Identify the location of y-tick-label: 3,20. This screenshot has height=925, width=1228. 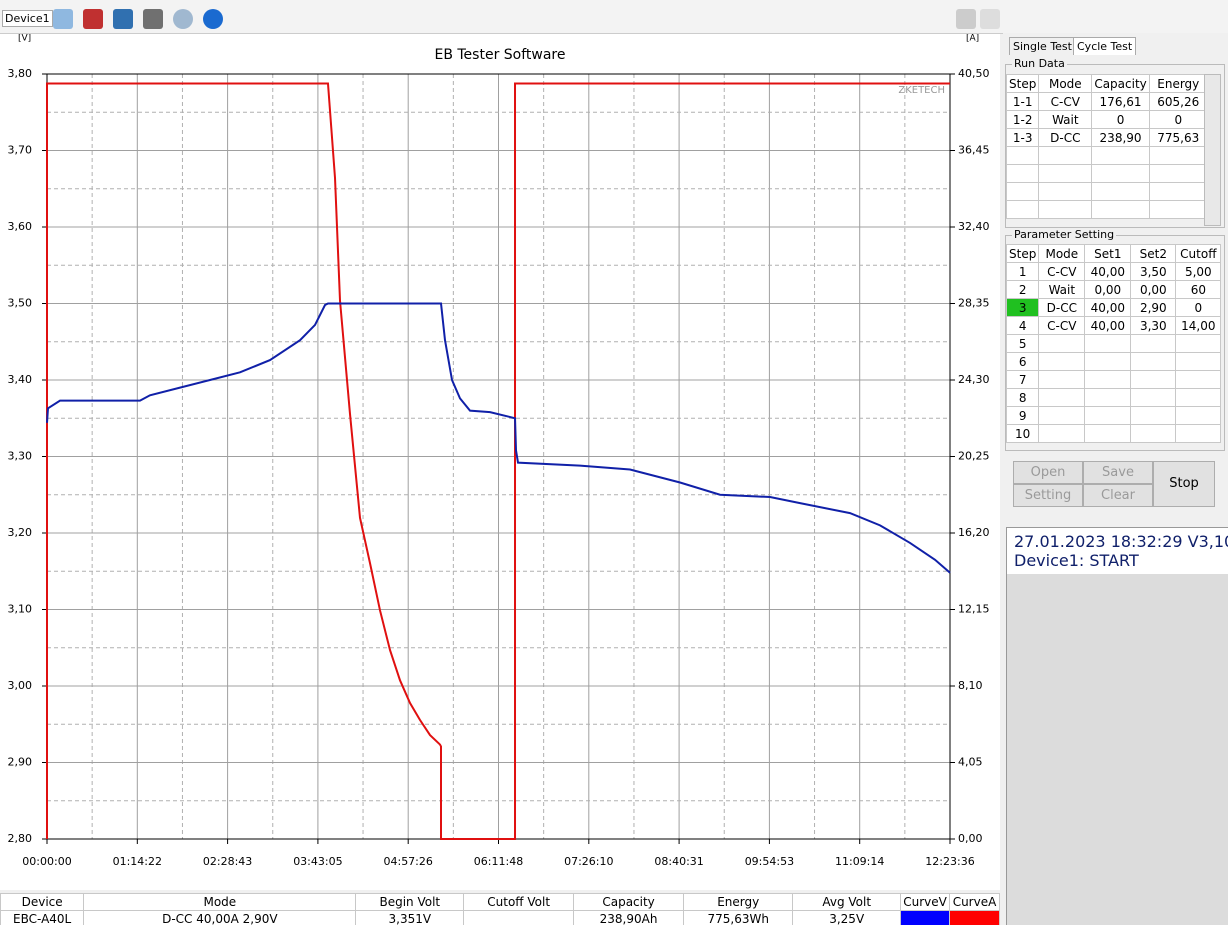
(20, 532).